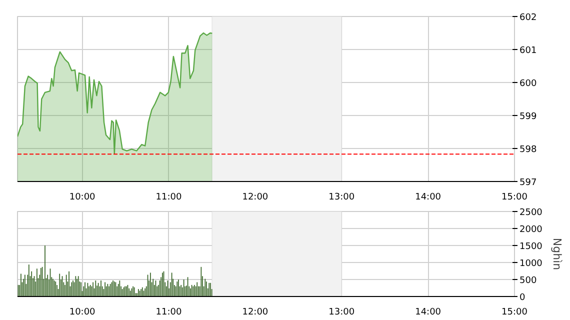 This screenshot has height=320, width=570. What do you see at coordinates (531, 247) in the screenshot?
I see `y-tick-label: 1500` at bounding box center [531, 247].